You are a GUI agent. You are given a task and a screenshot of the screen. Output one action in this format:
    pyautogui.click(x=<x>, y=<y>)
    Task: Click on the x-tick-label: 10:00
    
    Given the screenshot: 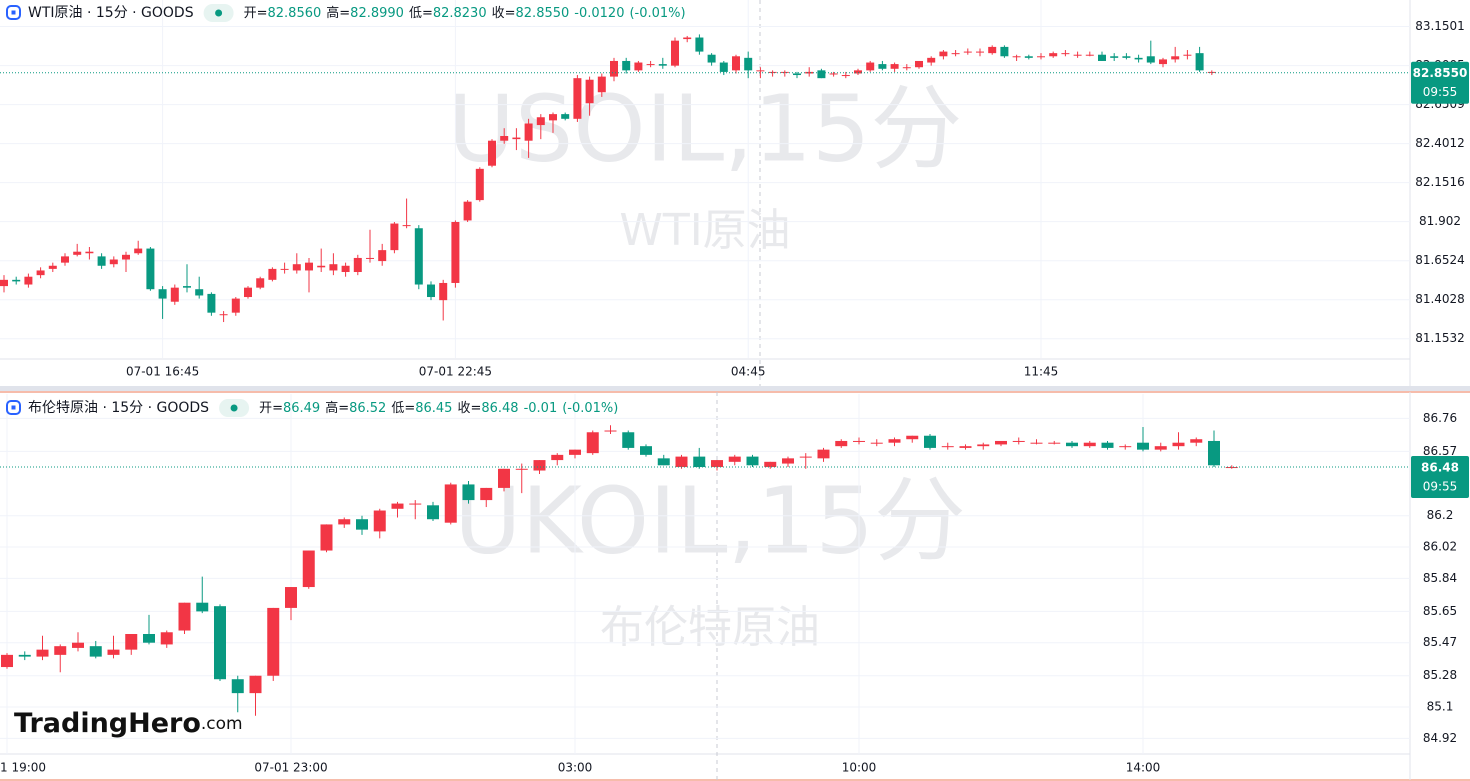 What is the action you would take?
    pyautogui.click(x=859, y=768)
    